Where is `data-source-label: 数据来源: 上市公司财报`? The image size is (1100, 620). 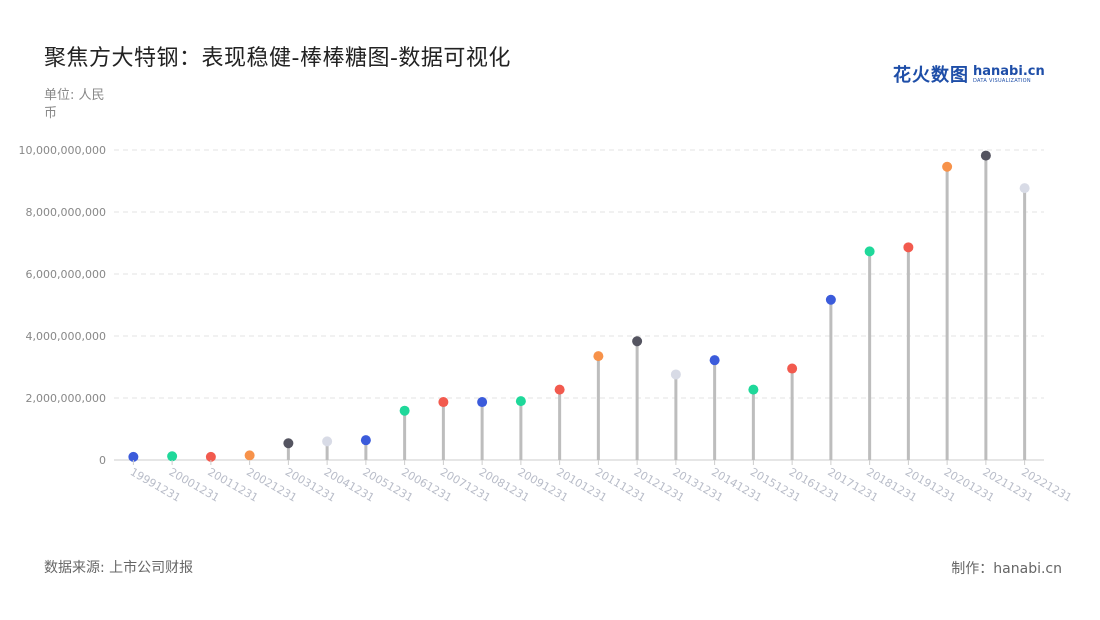 data-source-label: 数据来源: 上市公司财报 is located at coordinates (119, 568).